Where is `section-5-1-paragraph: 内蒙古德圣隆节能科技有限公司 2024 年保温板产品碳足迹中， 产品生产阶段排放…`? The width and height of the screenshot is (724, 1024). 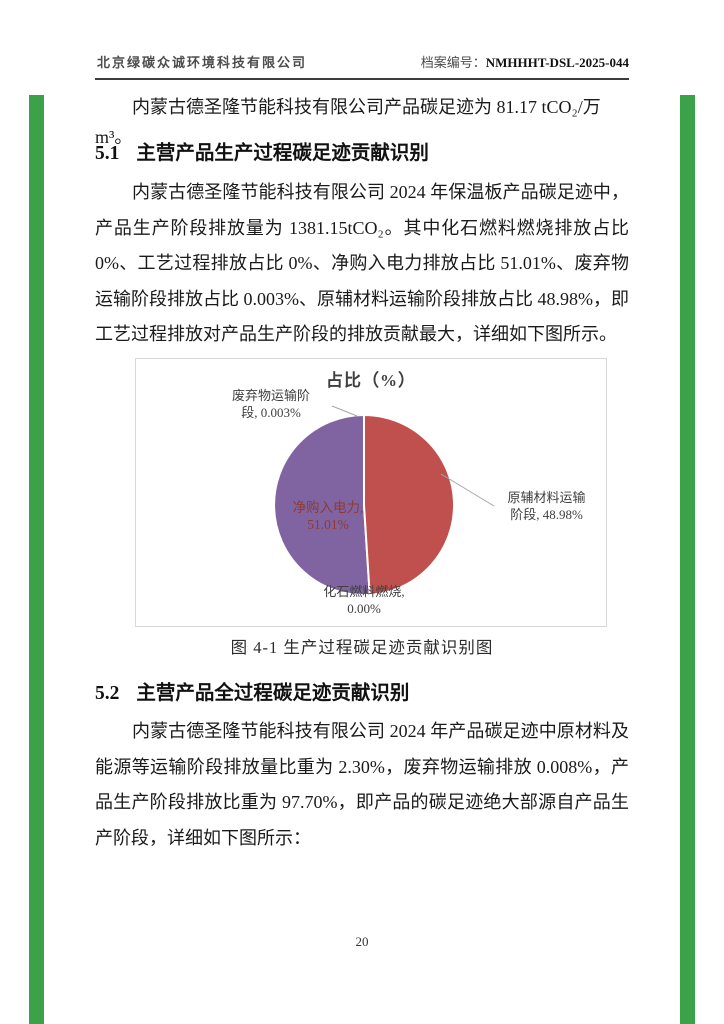
section-5-1-paragraph: 内蒙古德圣隆节能科技有限公司 2024 年保温板产品碳足迹中， 产品生产阶段排放… is located at coordinates (362, 264).